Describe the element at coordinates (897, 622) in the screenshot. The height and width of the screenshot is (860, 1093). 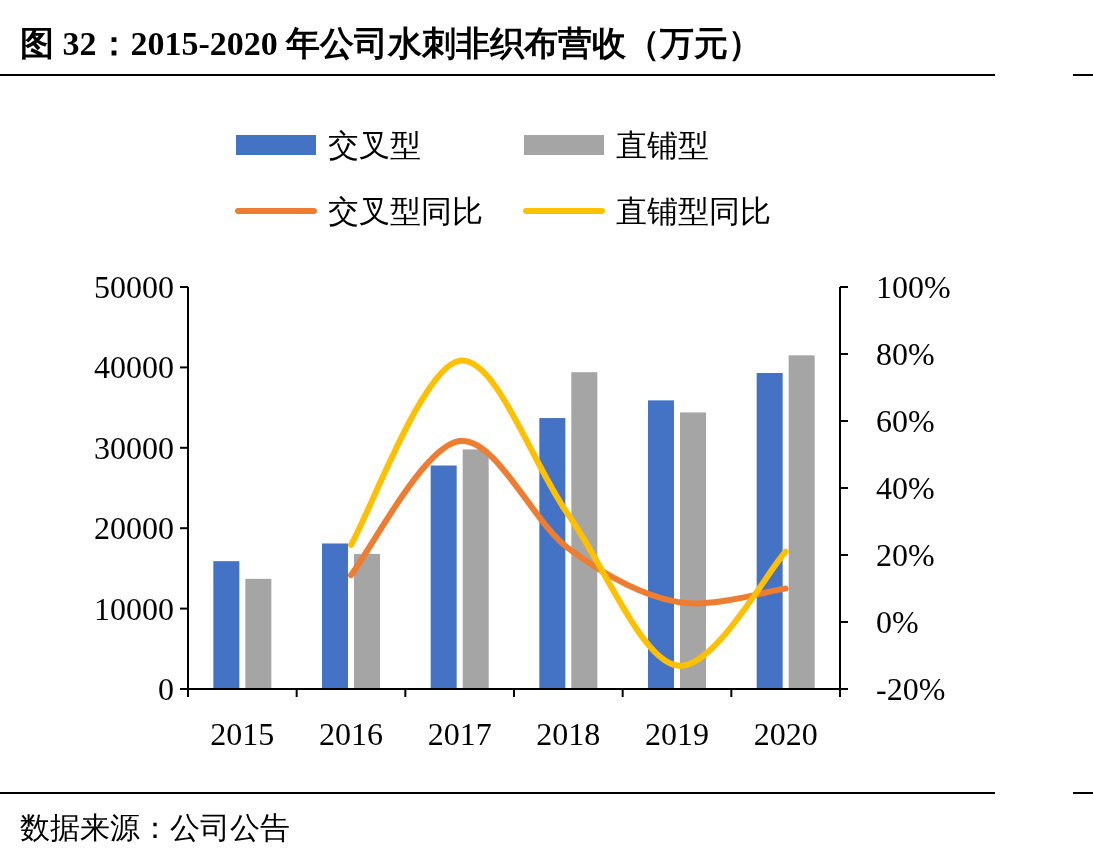
I see `y2-tick-label: 0%` at that location.